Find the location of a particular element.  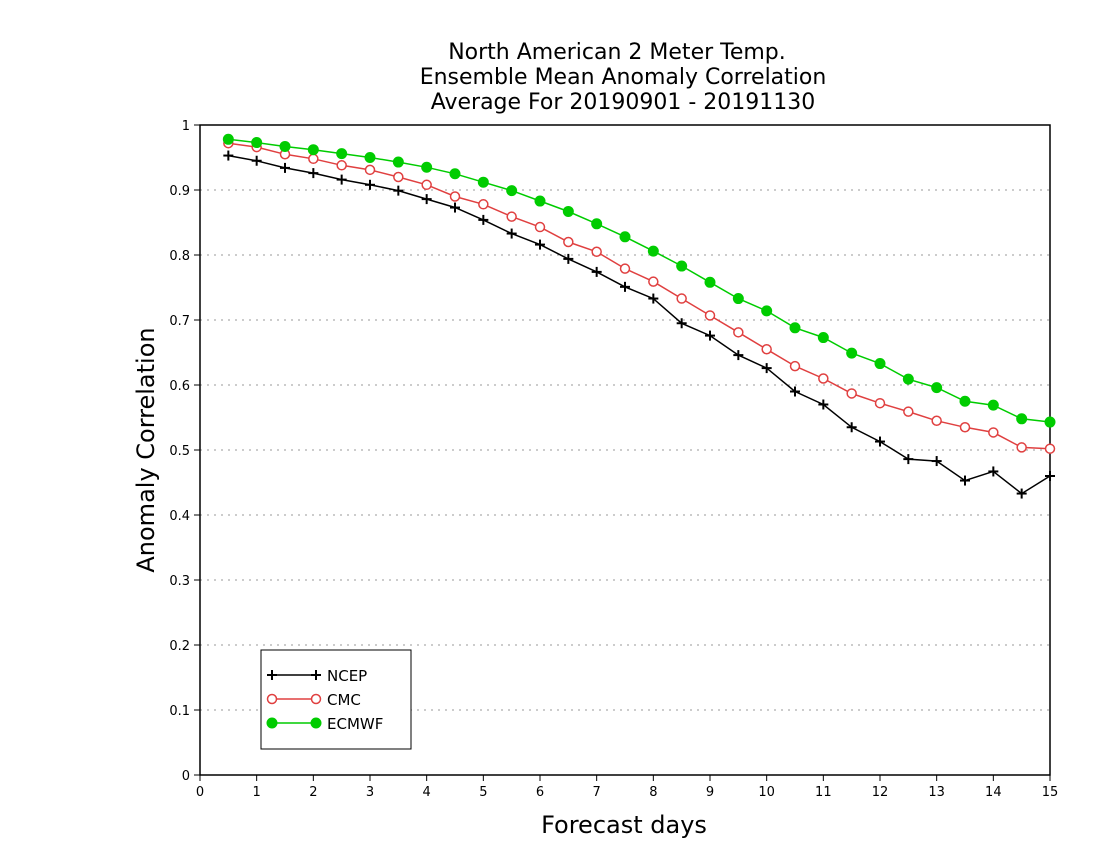

y-tick-label: 0.1 is located at coordinates (179, 711).